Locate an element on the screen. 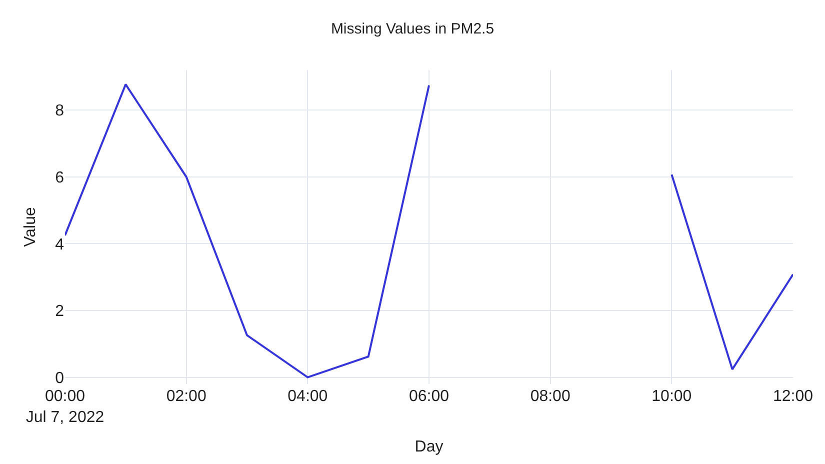 Image resolution: width=825 pixels, height=464 pixels. y-axis-title: Value is located at coordinates (30, 227).